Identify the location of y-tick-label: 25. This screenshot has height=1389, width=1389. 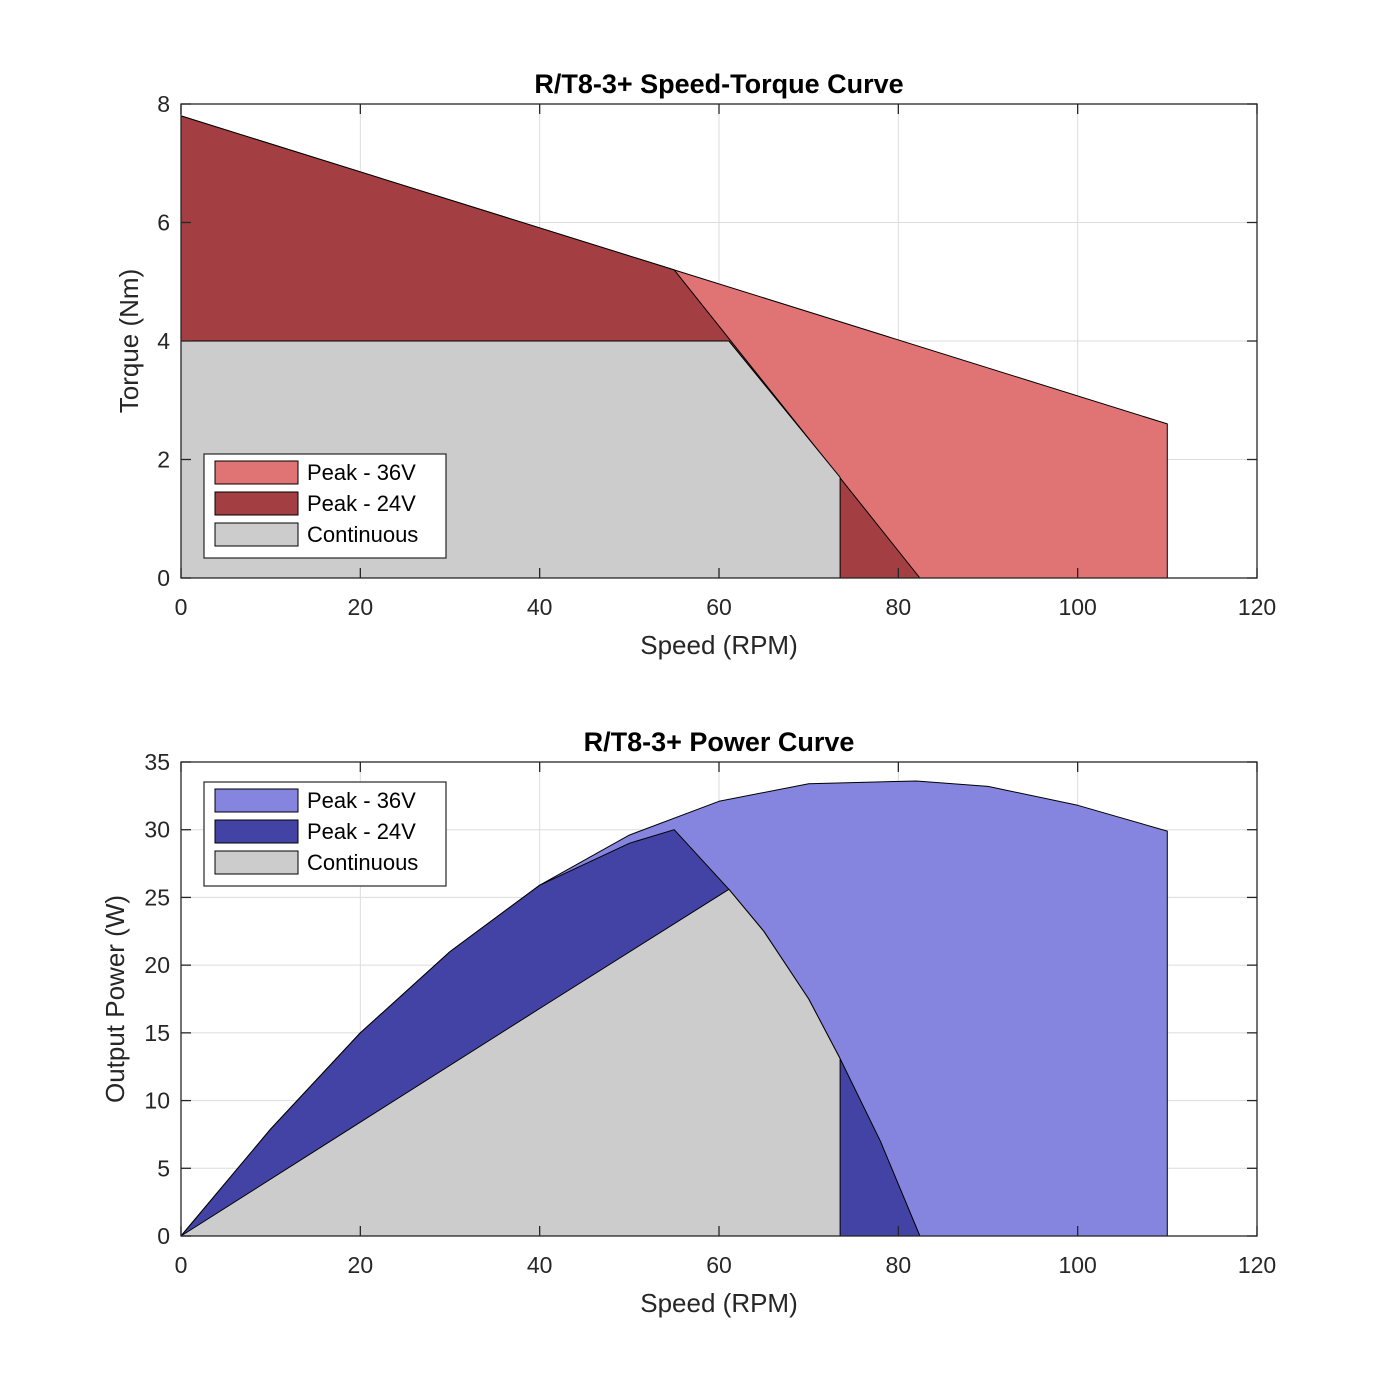
(157, 897).